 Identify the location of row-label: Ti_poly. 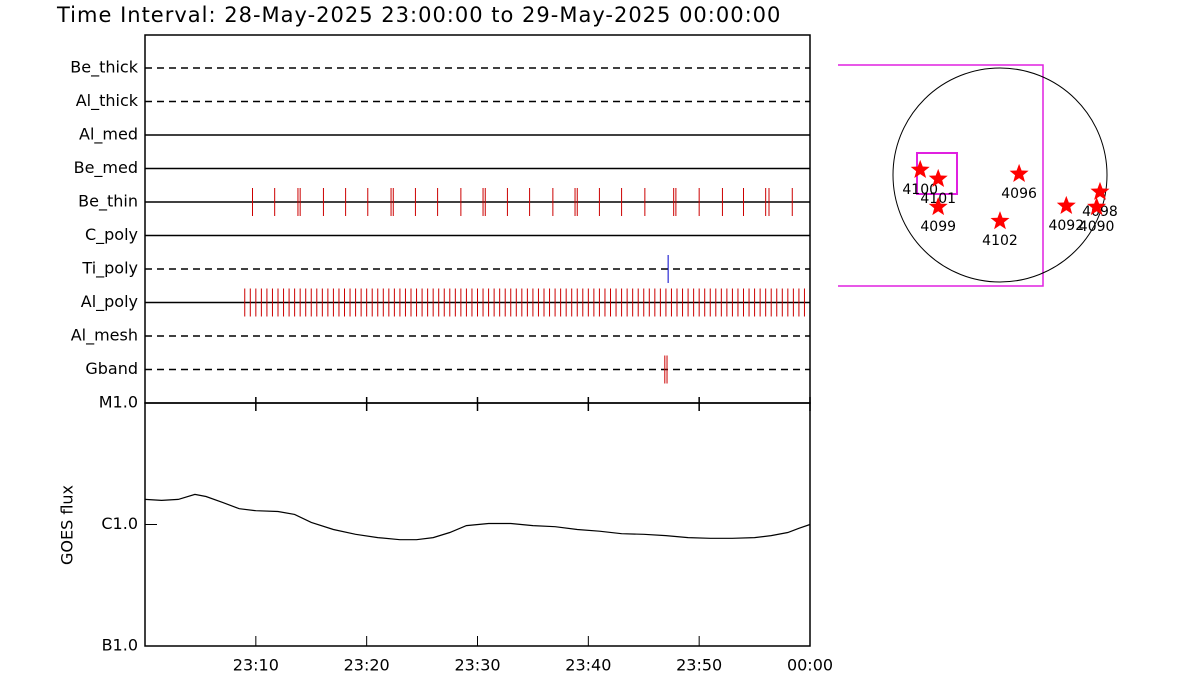
(109, 269).